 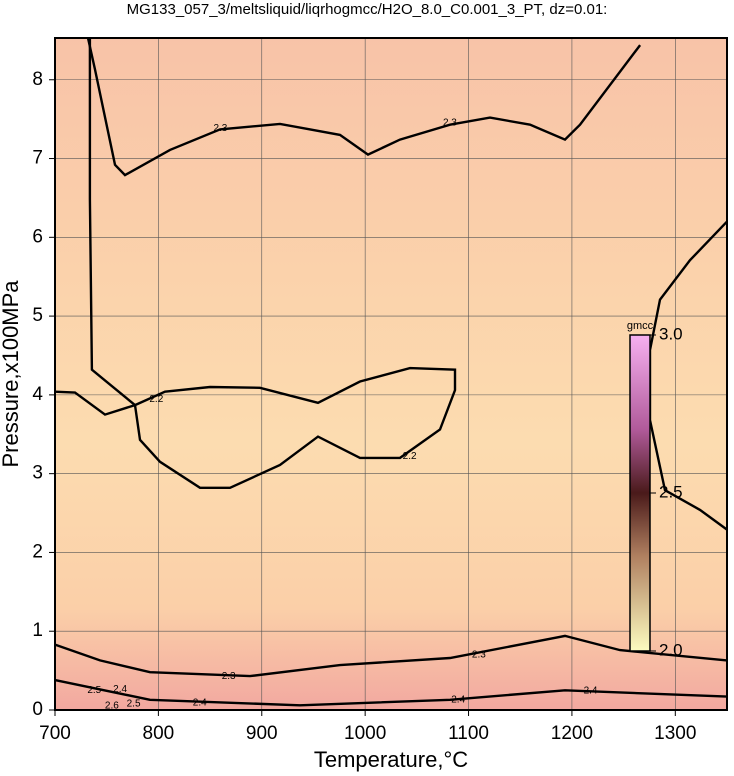 I want to click on y-tick-label: 5, so click(x=37, y=315).